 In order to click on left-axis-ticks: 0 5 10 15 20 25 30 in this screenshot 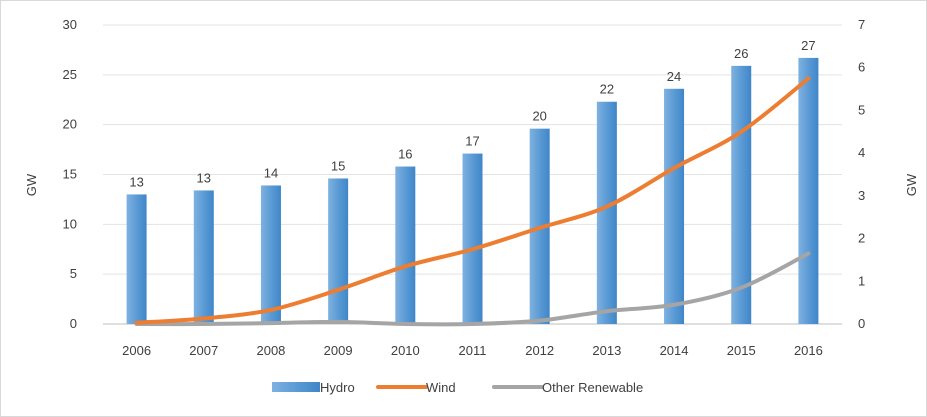, I will do `click(70, 174)`.